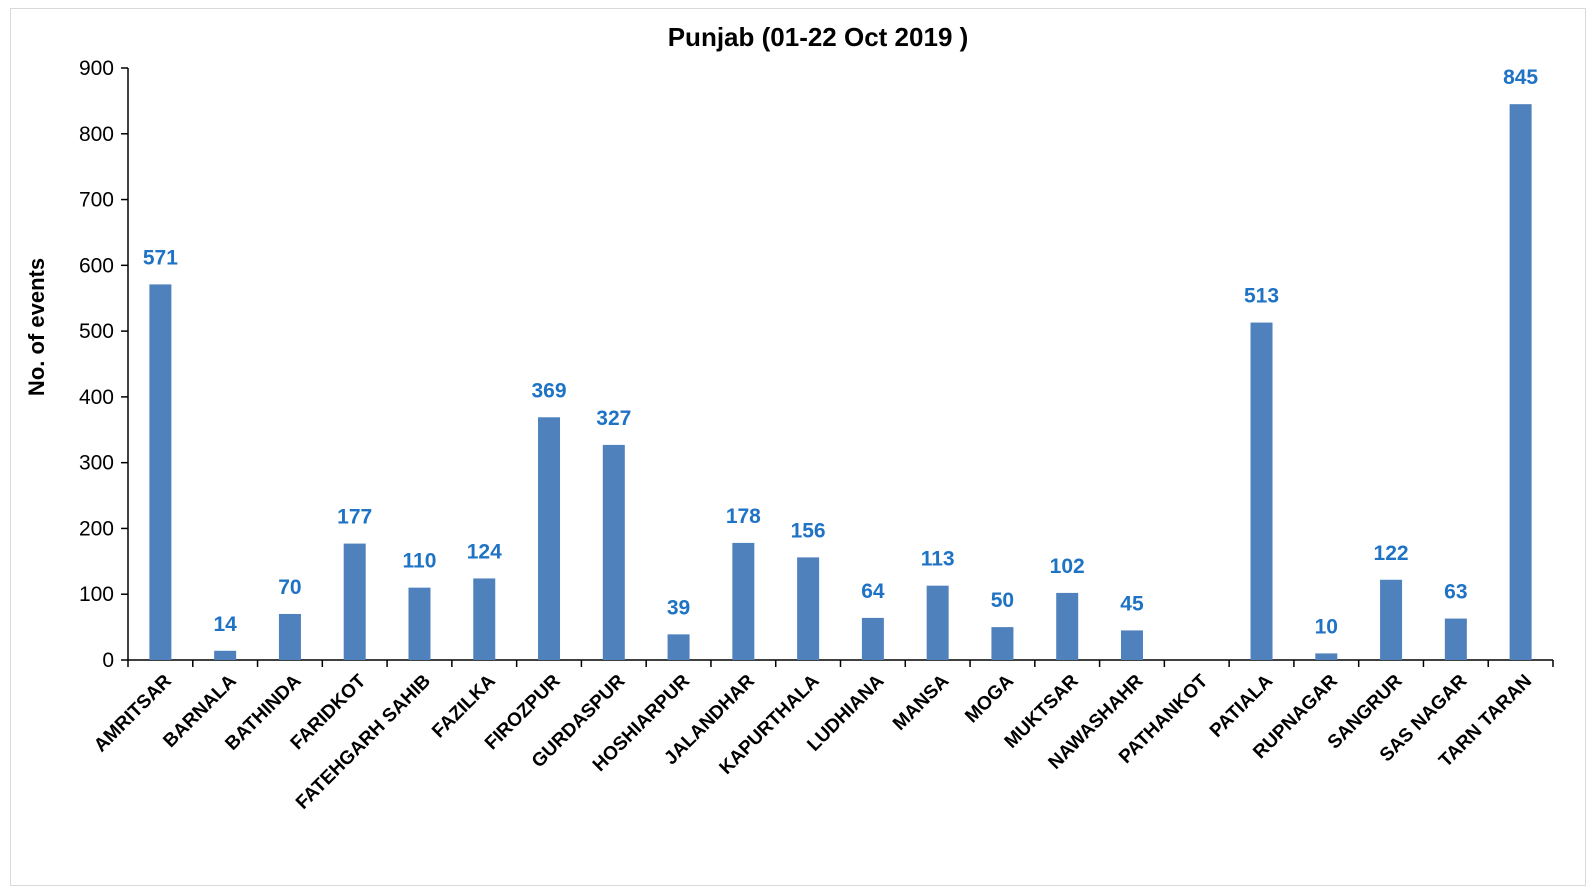 The image size is (1596, 894). What do you see at coordinates (96, 397) in the screenshot?
I see `y-tick-label: 400` at bounding box center [96, 397].